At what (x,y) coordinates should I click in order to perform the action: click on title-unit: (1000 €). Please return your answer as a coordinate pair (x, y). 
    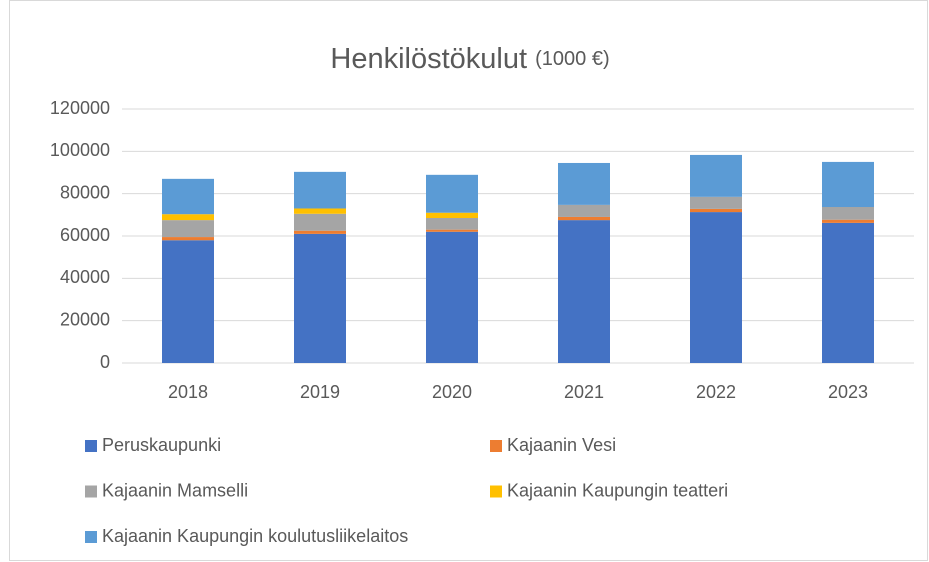
    Looking at the image, I should click on (572, 59).